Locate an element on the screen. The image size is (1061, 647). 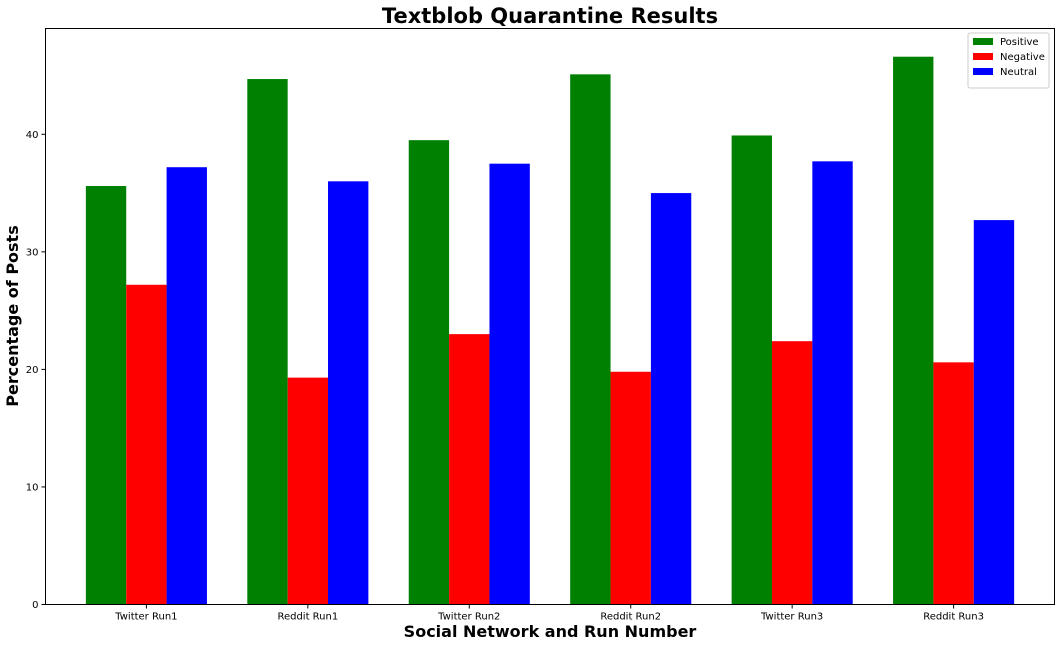
y-tick-label: 10 is located at coordinates (32, 487).